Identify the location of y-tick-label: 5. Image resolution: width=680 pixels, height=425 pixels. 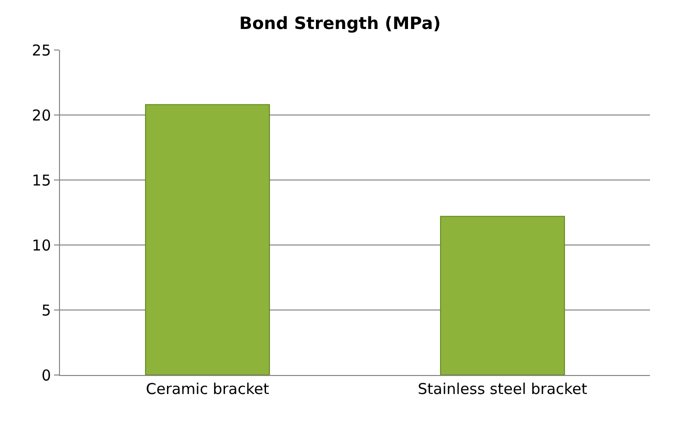
(46, 310).